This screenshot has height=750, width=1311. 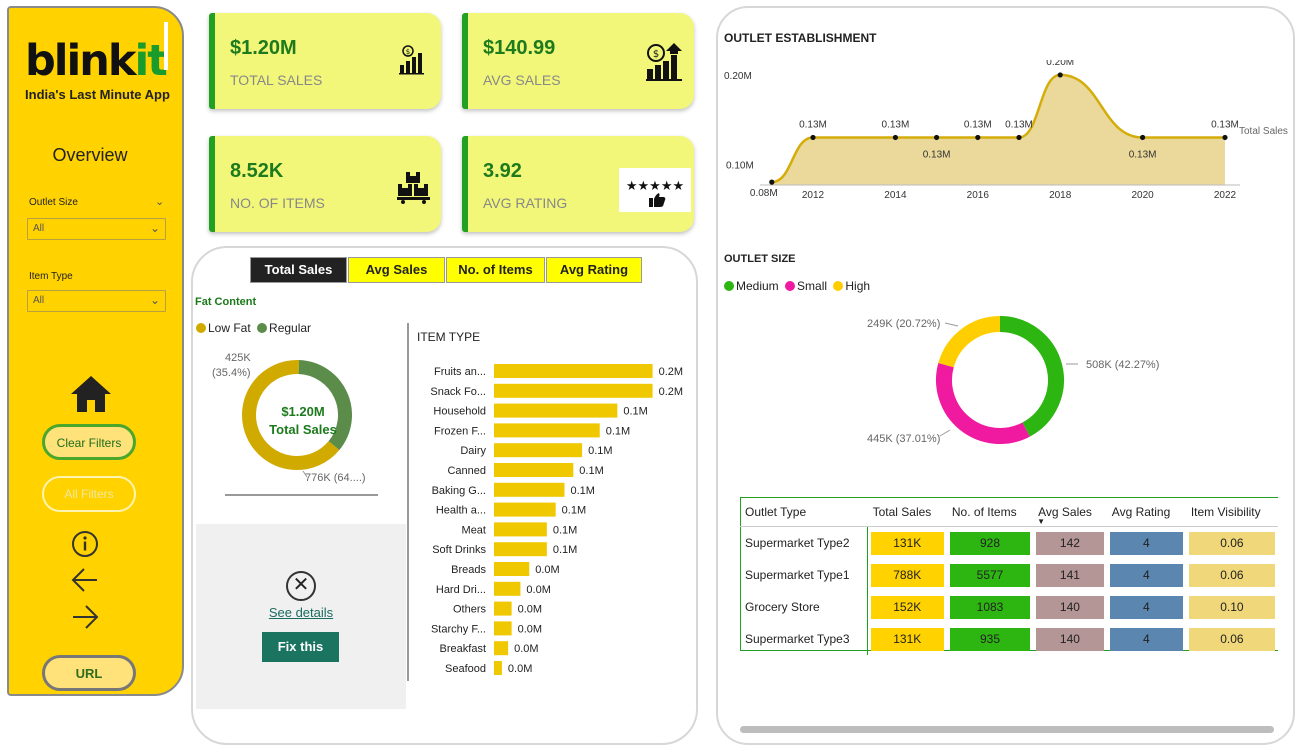 What do you see at coordinates (459, 550) in the screenshot?
I see `bar-category-label: Soft Drinks` at bounding box center [459, 550].